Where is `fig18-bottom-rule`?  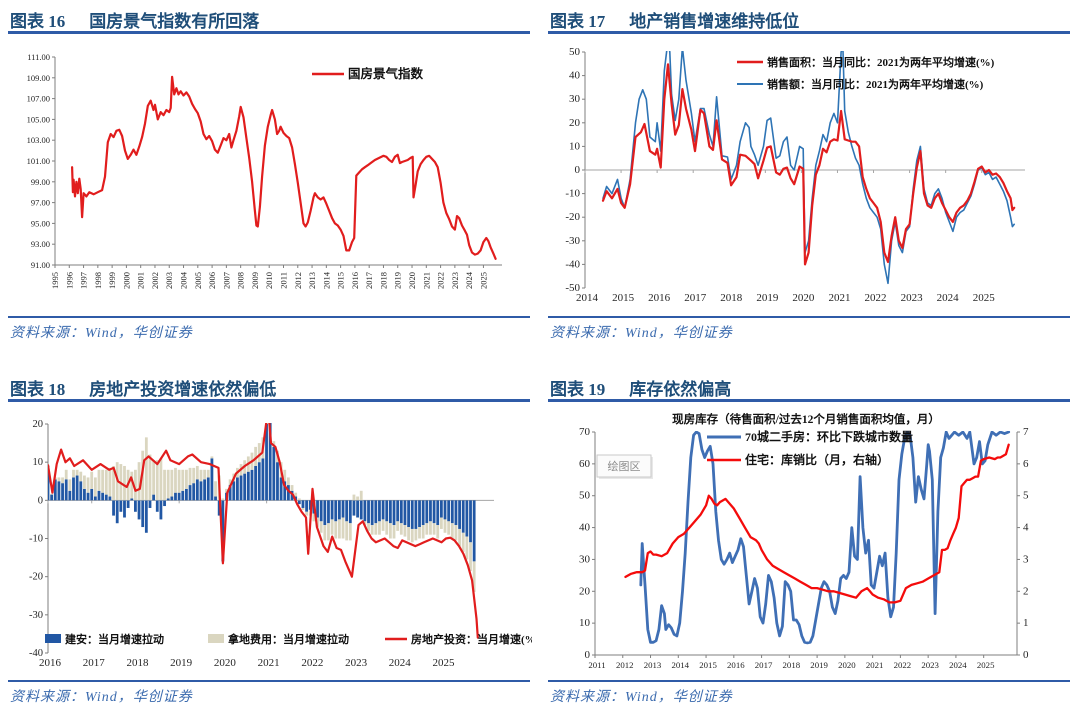
fig18-bottom-rule is located at coordinates (269, 681).